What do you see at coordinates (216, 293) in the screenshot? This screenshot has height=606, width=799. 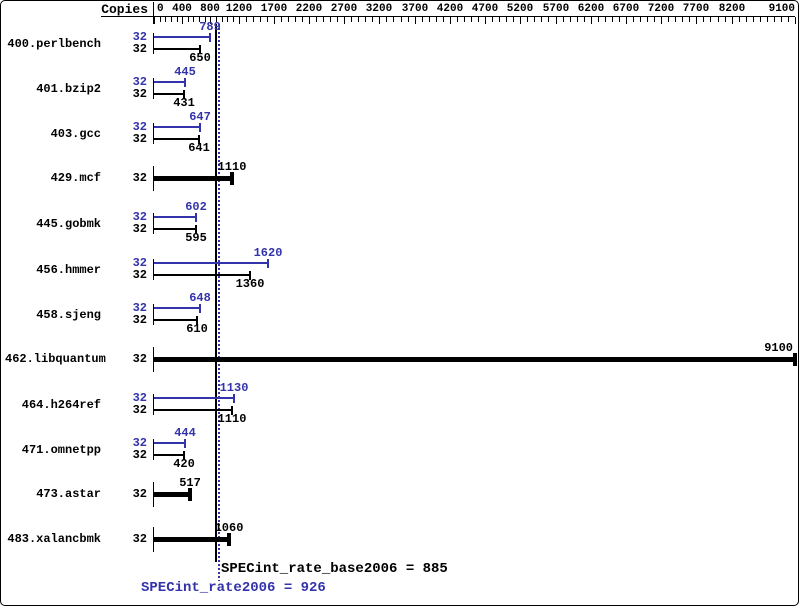 I see `base-reference-line` at bounding box center [216, 293].